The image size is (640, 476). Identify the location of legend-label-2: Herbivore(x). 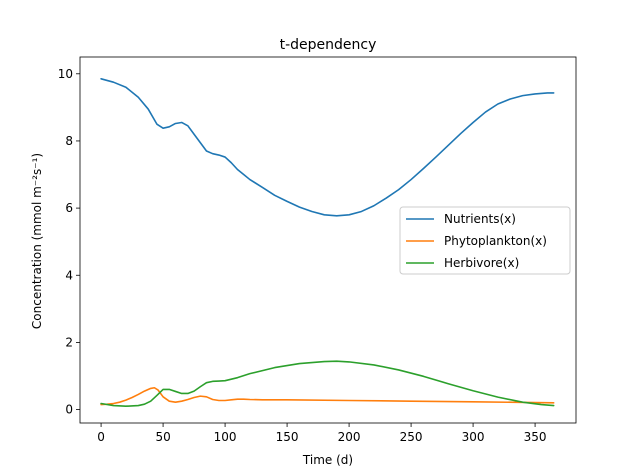
(481, 263).